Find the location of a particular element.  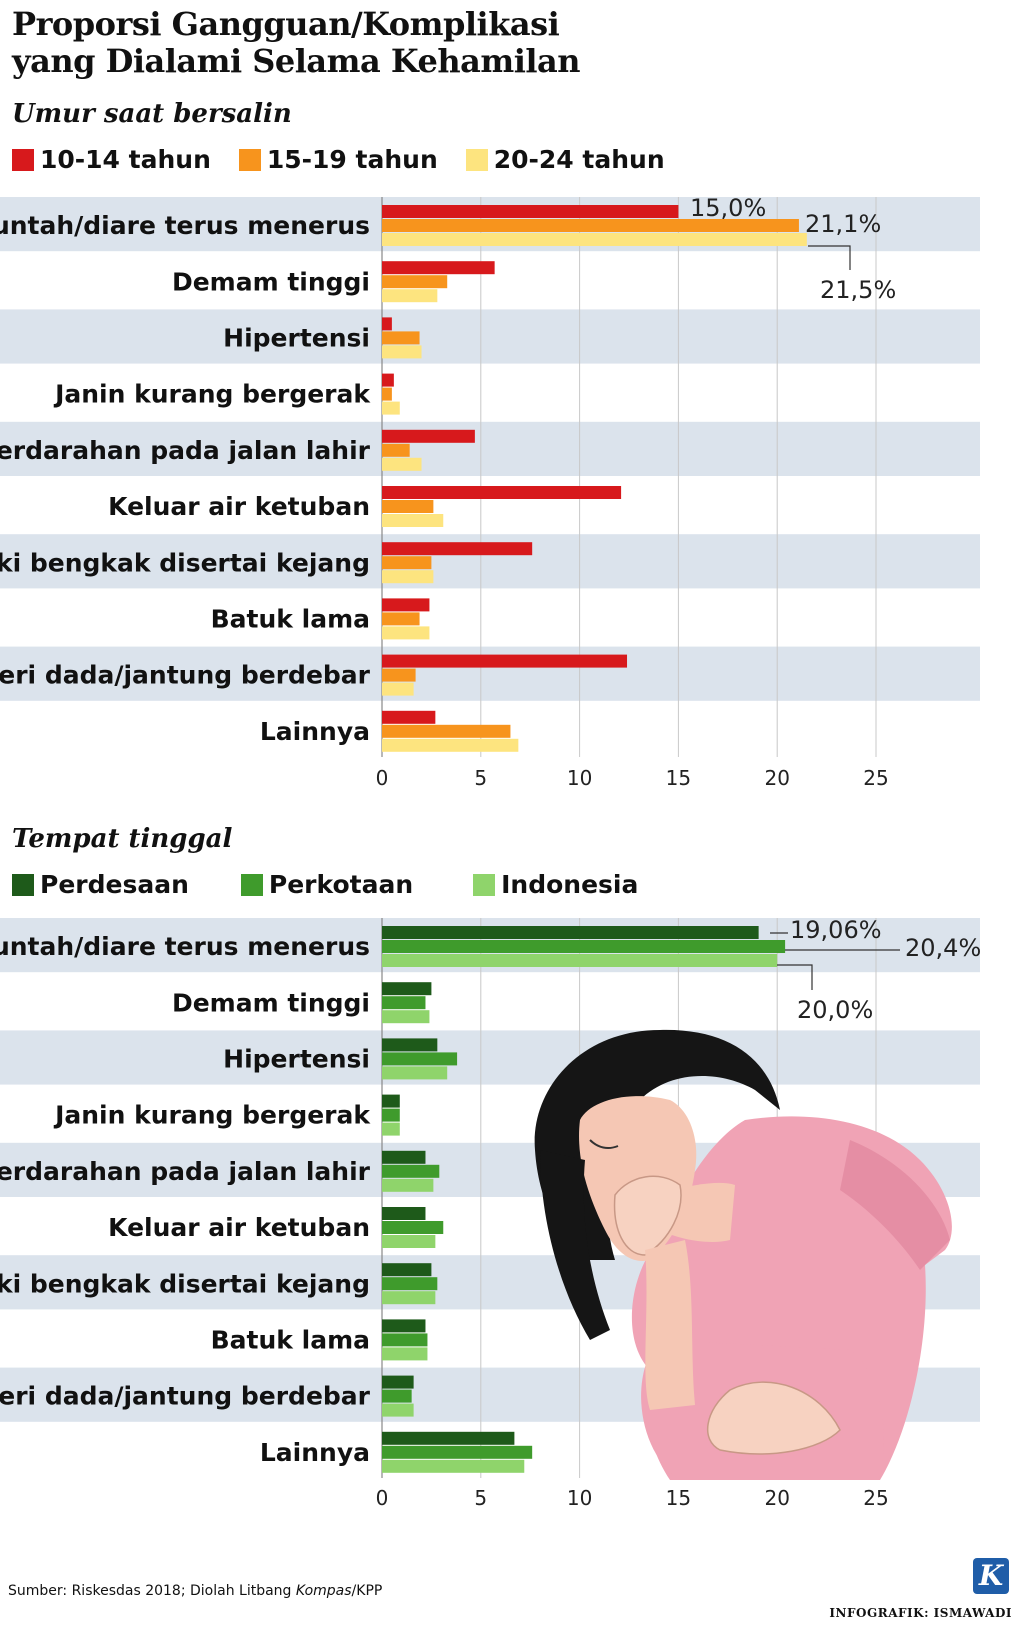

legend-item-10-14: 10-14 tahun is located at coordinates (111, 159).